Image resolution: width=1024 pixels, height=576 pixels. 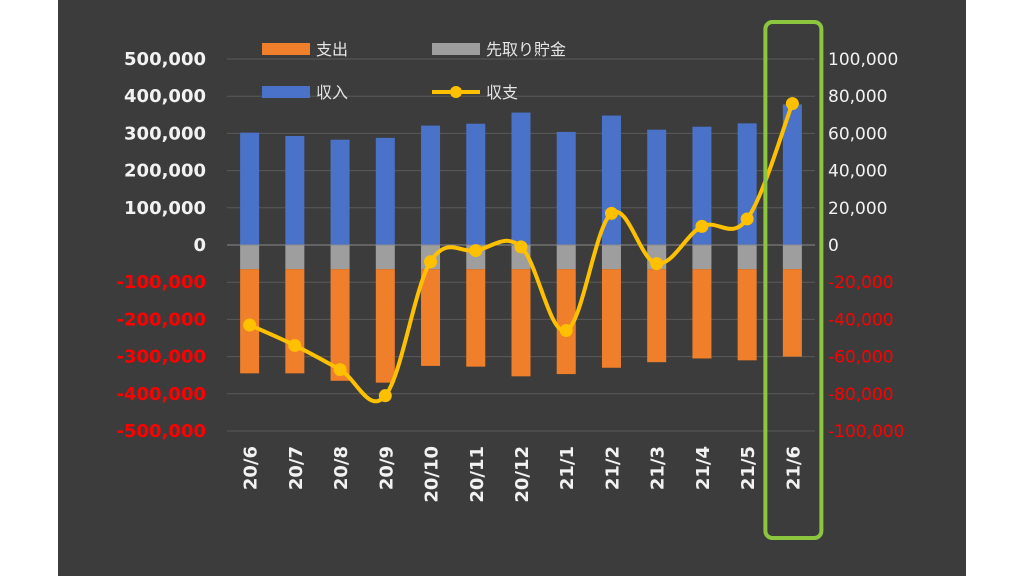 I want to click on right-tick-label: -40,000, so click(x=861, y=320).